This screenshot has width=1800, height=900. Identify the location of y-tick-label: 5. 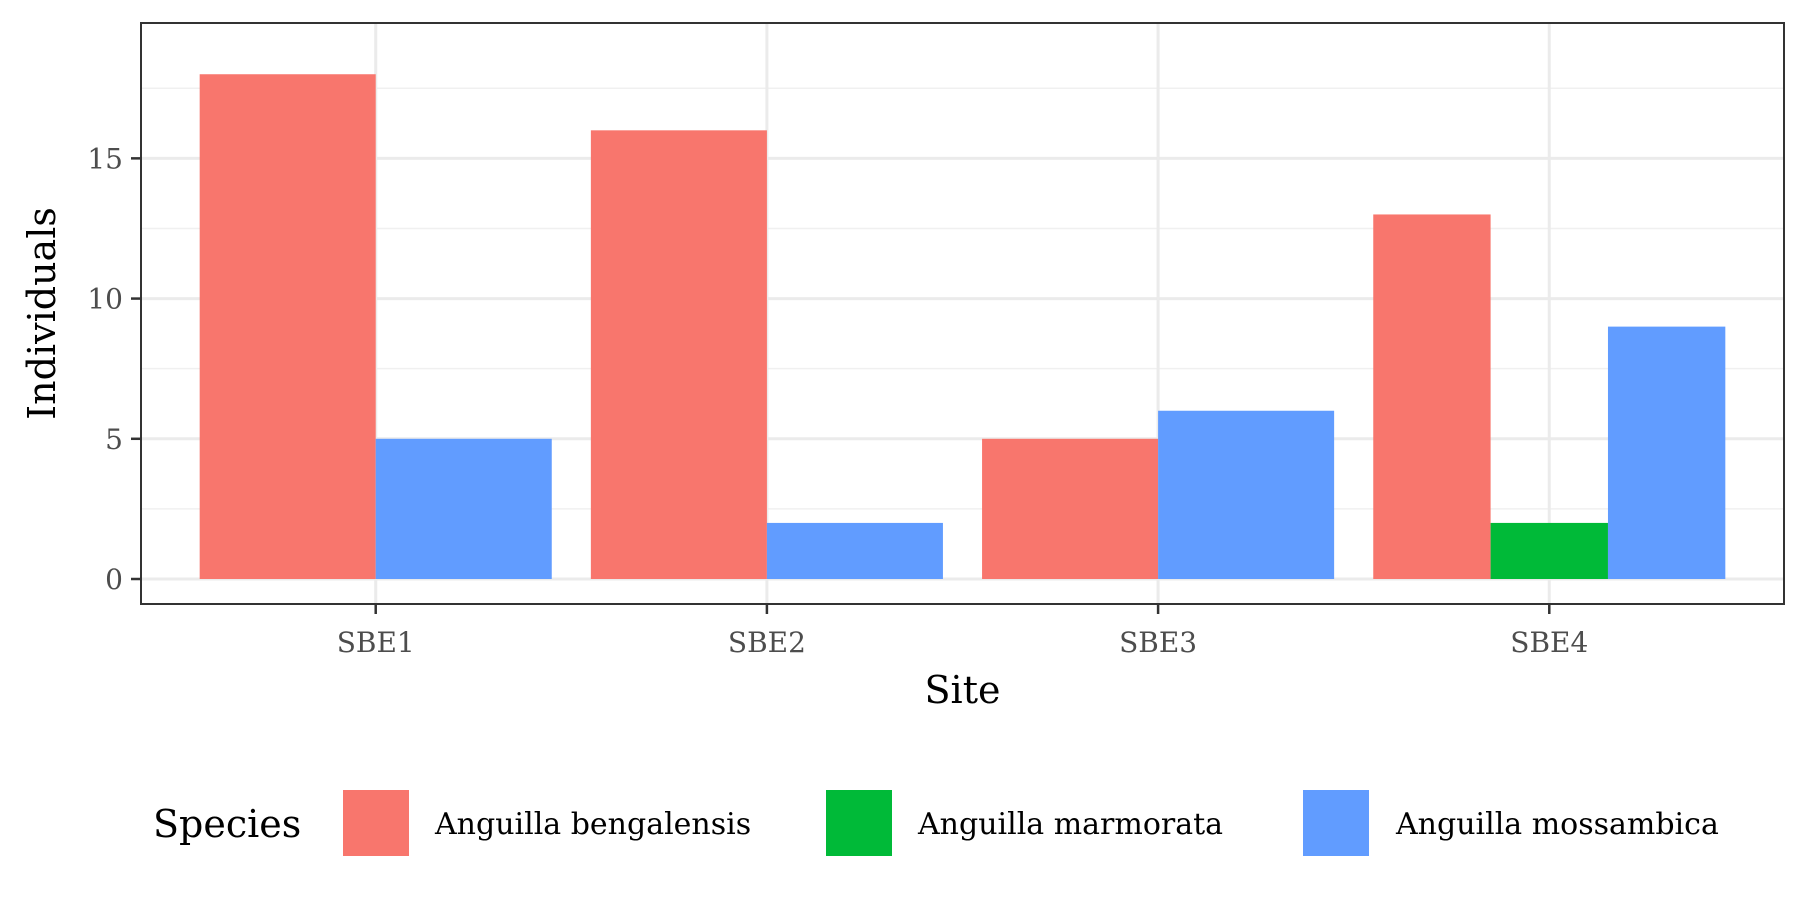
(114, 439).